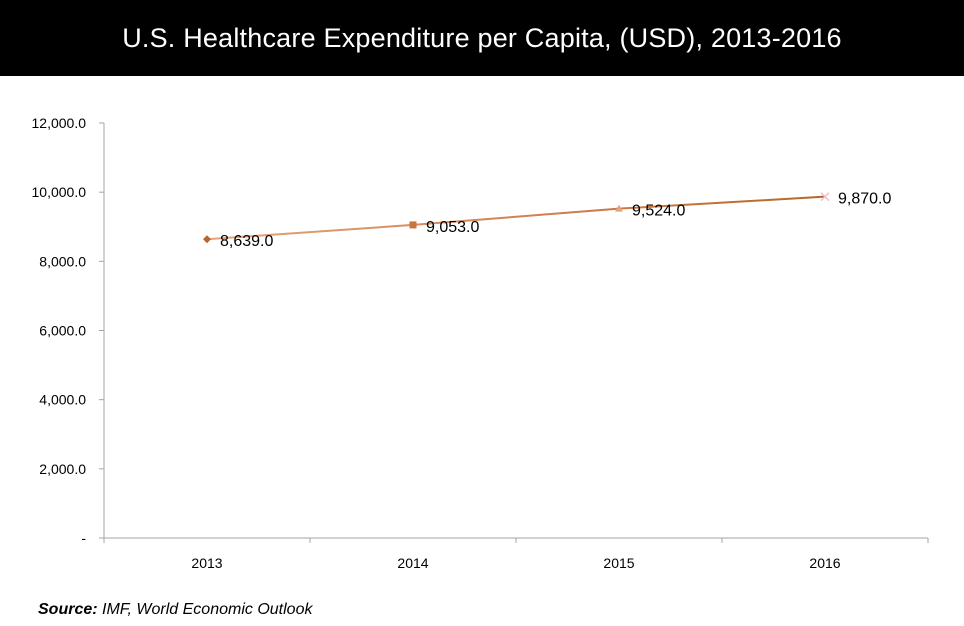 This screenshot has height=626, width=964. I want to click on y-tick-label: 2,000.0, so click(62, 469).